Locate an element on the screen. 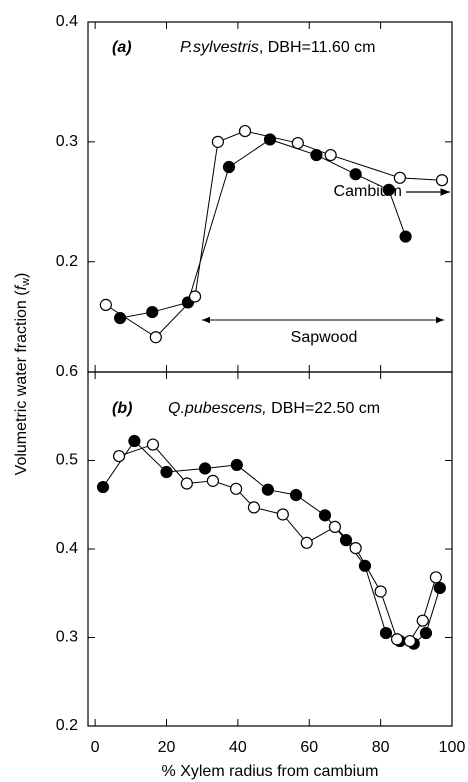  y-label-close: ) is located at coordinates (21, 275).